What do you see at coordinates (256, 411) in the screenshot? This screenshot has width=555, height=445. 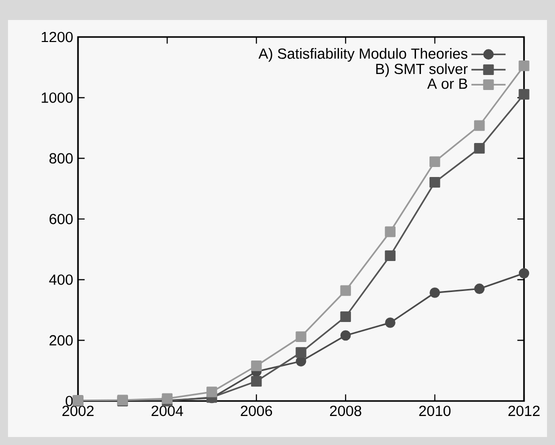 I see `x-tick-label: 2006` at bounding box center [256, 411].